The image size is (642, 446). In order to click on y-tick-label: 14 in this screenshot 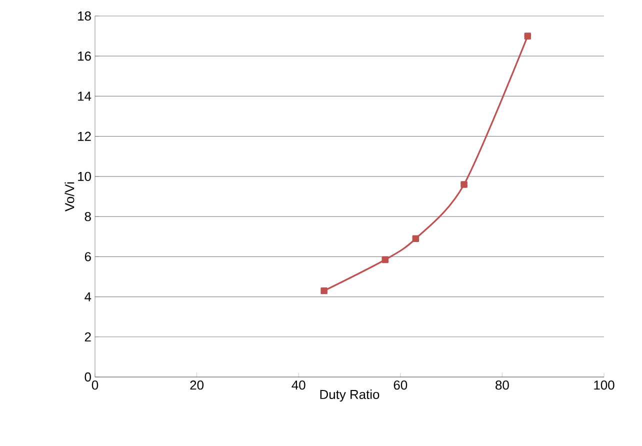, I will do `click(85, 96)`.